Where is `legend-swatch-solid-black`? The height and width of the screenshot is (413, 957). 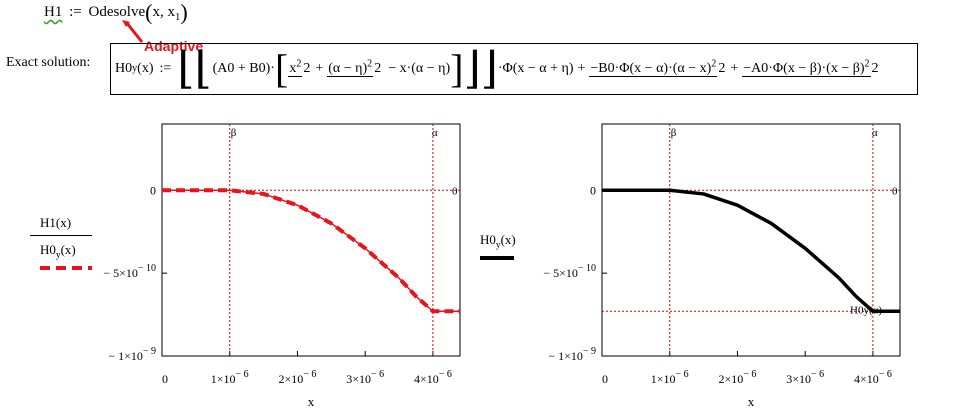 legend-swatch-solid-black is located at coordinates (497, 258).